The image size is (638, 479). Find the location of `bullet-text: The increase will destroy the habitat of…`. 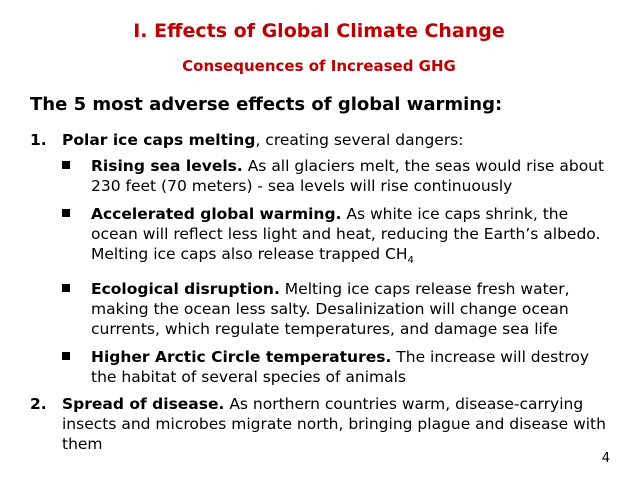

bullet-text: The increase will destroy the habitat of… is located at coordinates (340, 367).